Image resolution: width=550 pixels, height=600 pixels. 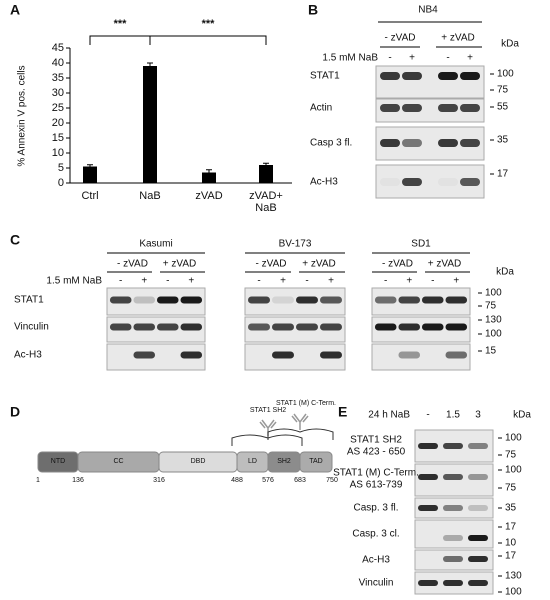 What do you see at coordinates (284, 462) in the screenshot?
I see `domain-label: SH2` at bounding box center [284, 462].